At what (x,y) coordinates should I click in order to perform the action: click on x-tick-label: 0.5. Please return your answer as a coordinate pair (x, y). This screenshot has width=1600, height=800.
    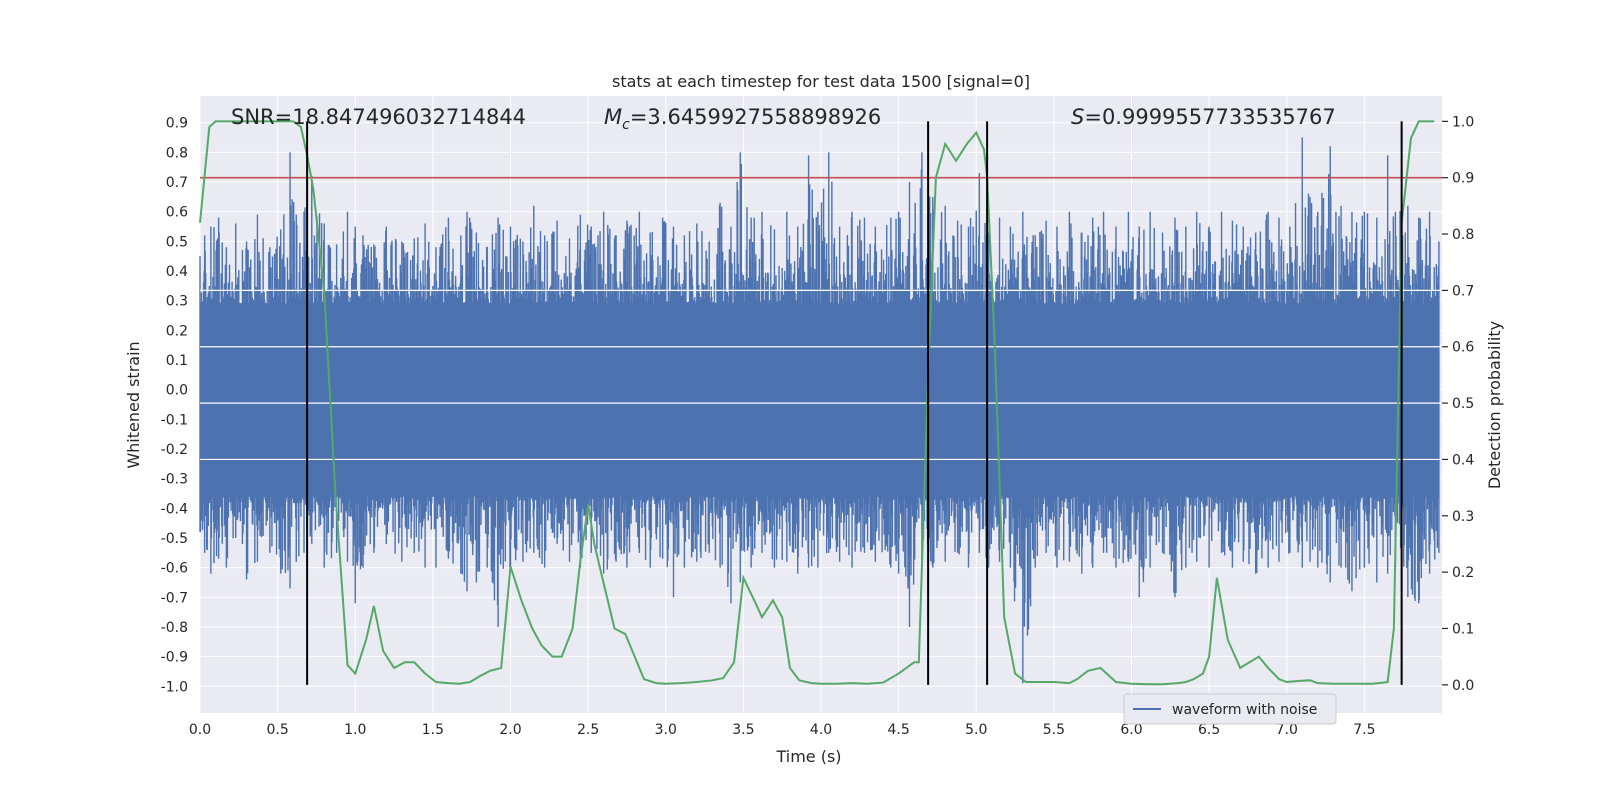
    Looking at the image, I should click on (277, 730).